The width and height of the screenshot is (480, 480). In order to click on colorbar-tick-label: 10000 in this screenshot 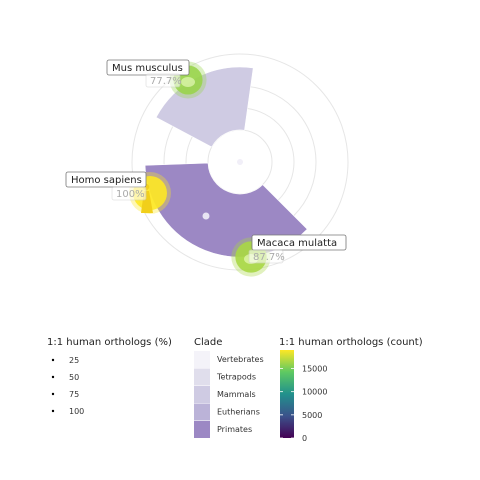, I will do `click(314, 392)`.